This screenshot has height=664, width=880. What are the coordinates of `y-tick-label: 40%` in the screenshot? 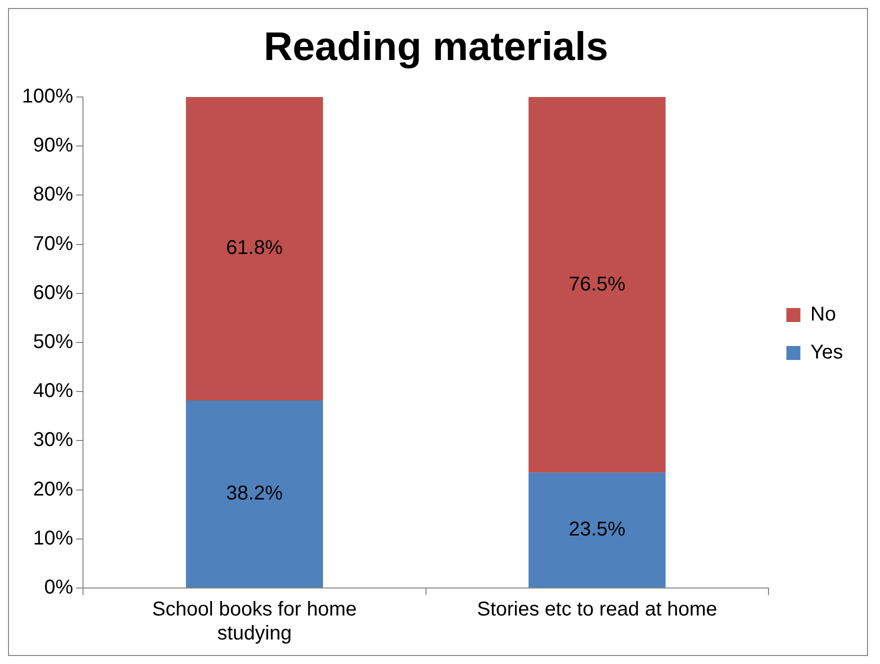 It's located at (53, 391).